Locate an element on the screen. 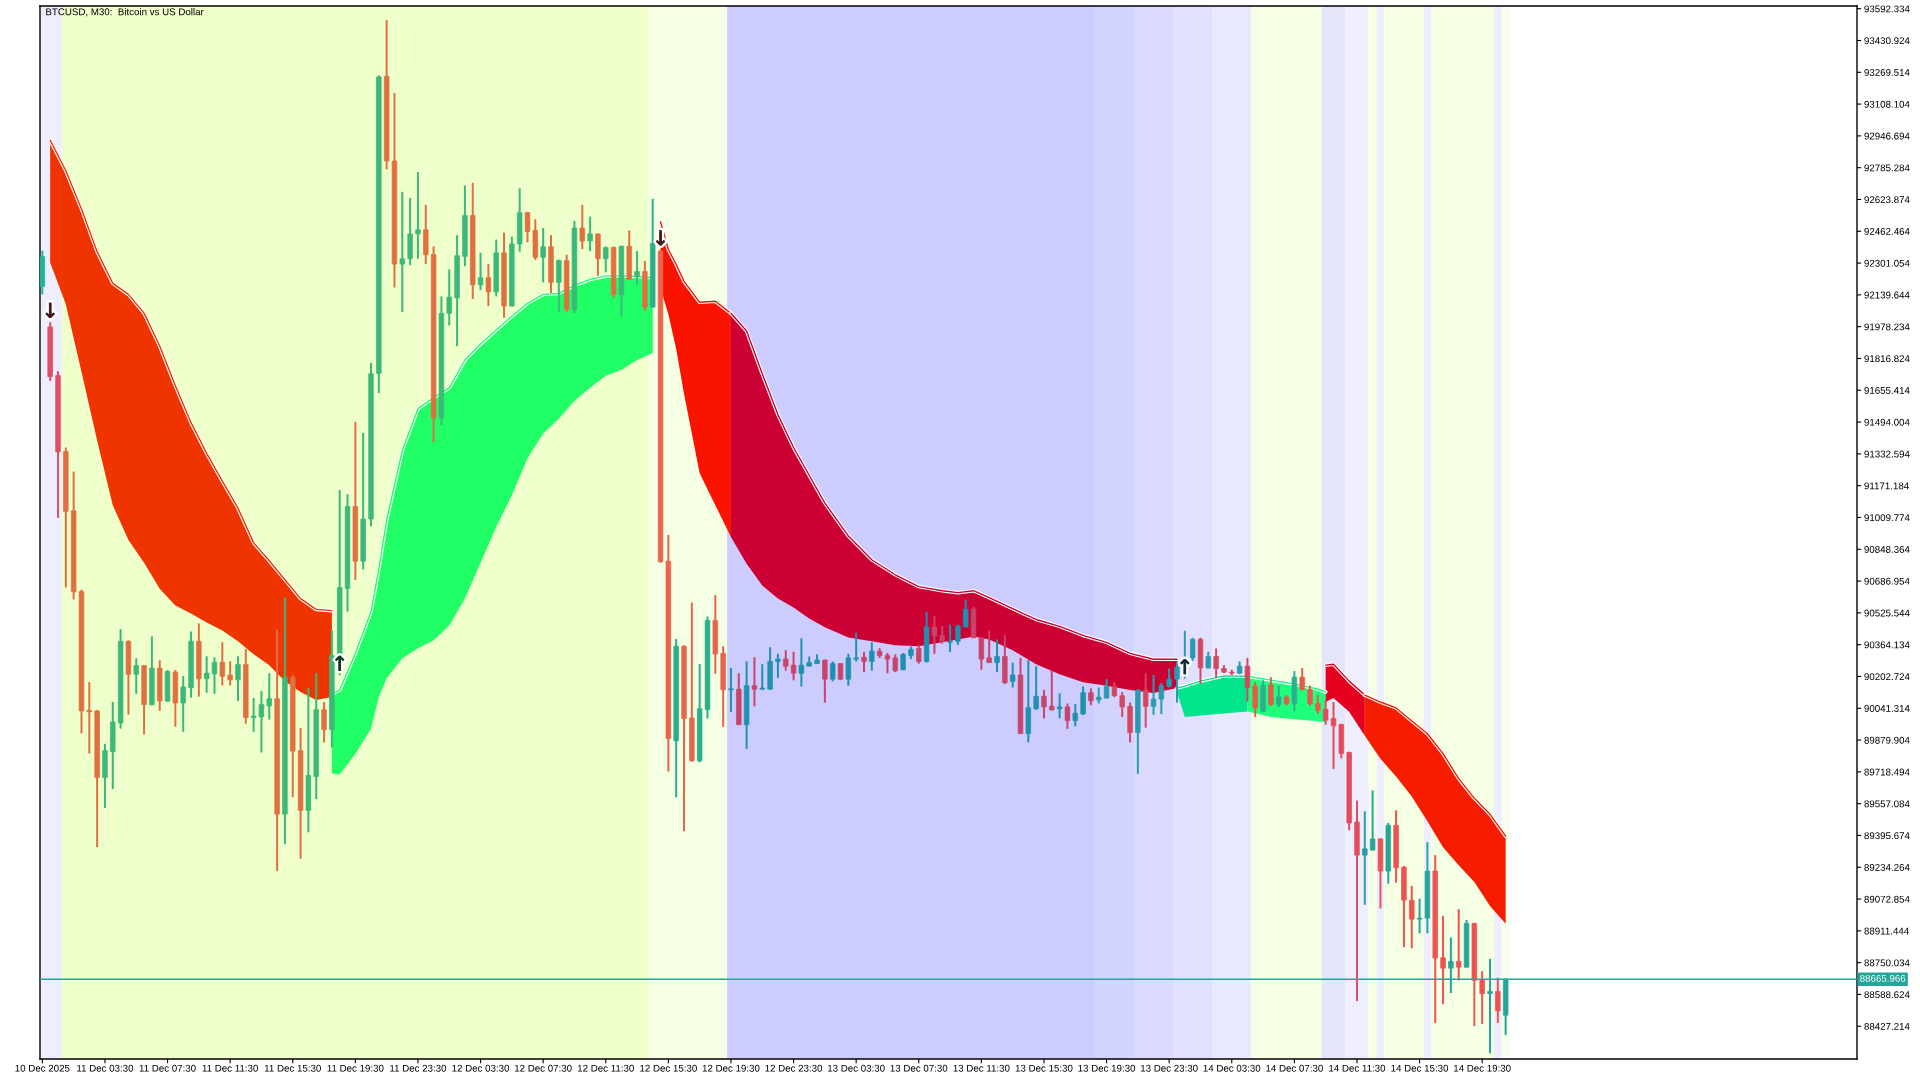 This screenshot has height=1080, width=1920. x-tick-label: 12 Dec 23:30 is located at coordinates (794, 1068).